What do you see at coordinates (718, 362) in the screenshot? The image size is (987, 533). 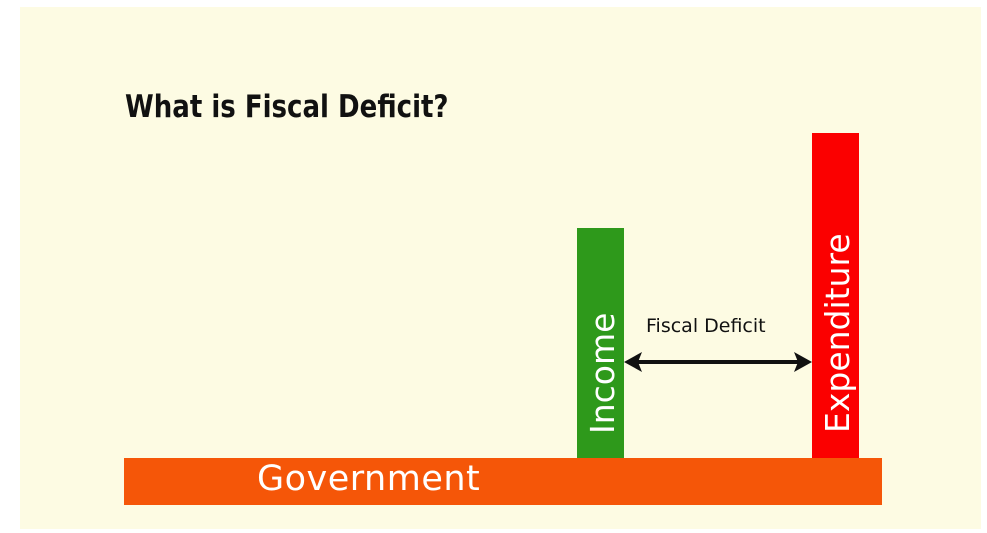 I see `double-headed-arrow-icon` at bounding box center [718, 362].